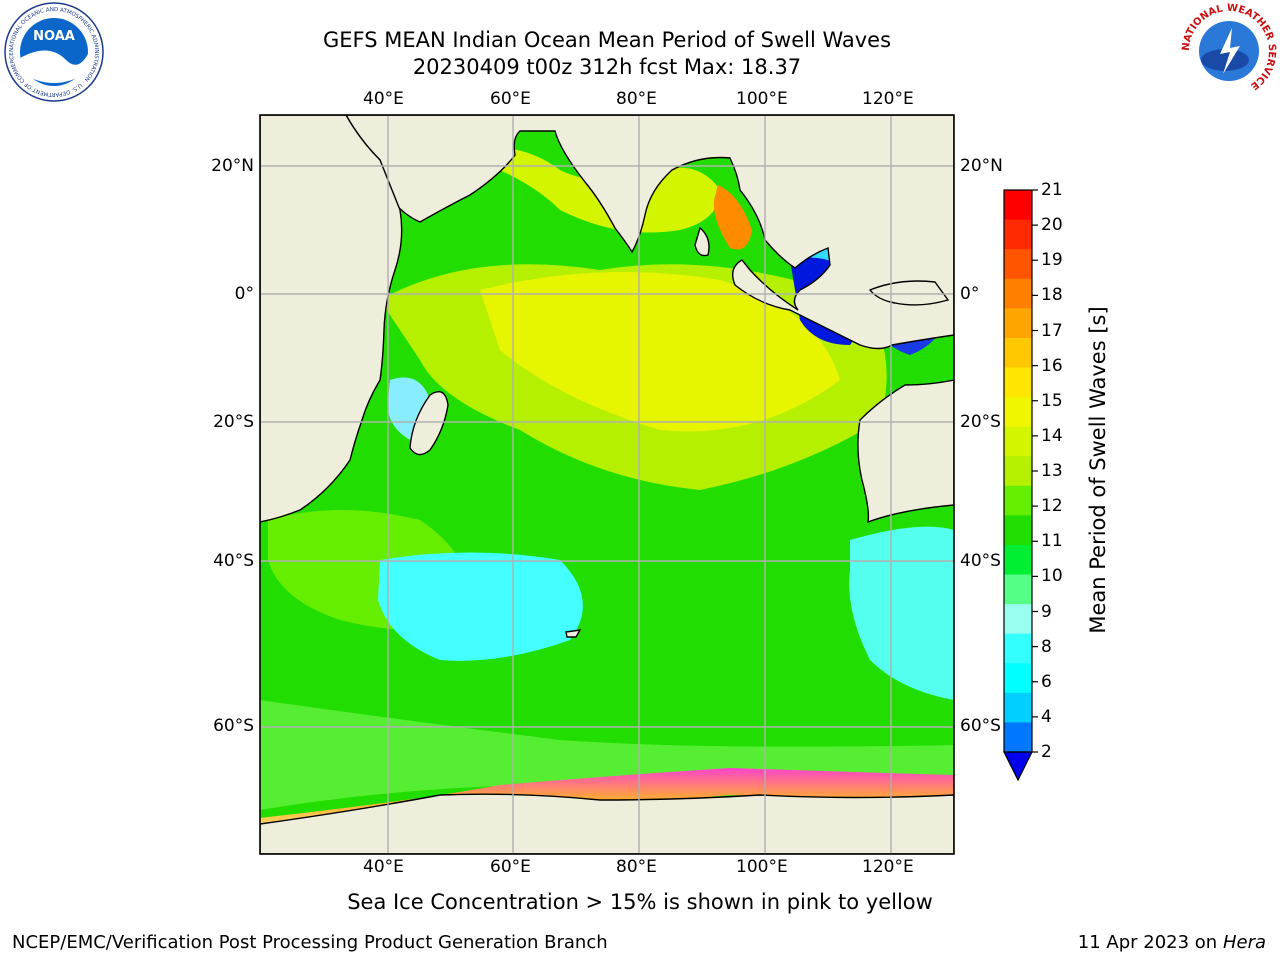 The image size is (1280, 960). Describe the element at coordinates (1052, 506) in the screenshot. I see `colorbar-tick-label: 12` at that location.